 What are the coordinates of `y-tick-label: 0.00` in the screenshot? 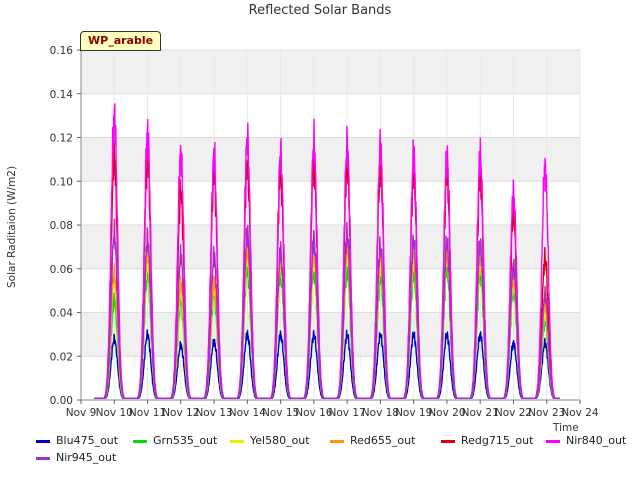 It's located at (61, 401).